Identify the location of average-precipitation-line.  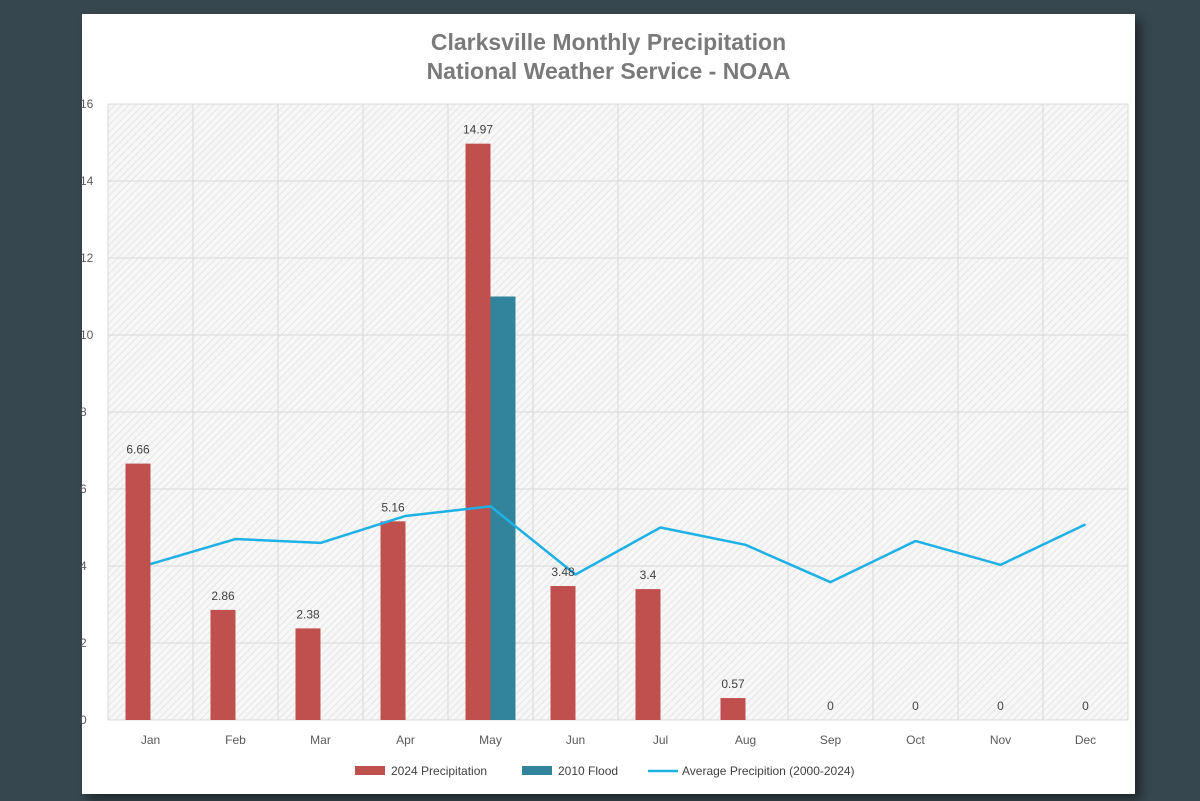
(618, 544).